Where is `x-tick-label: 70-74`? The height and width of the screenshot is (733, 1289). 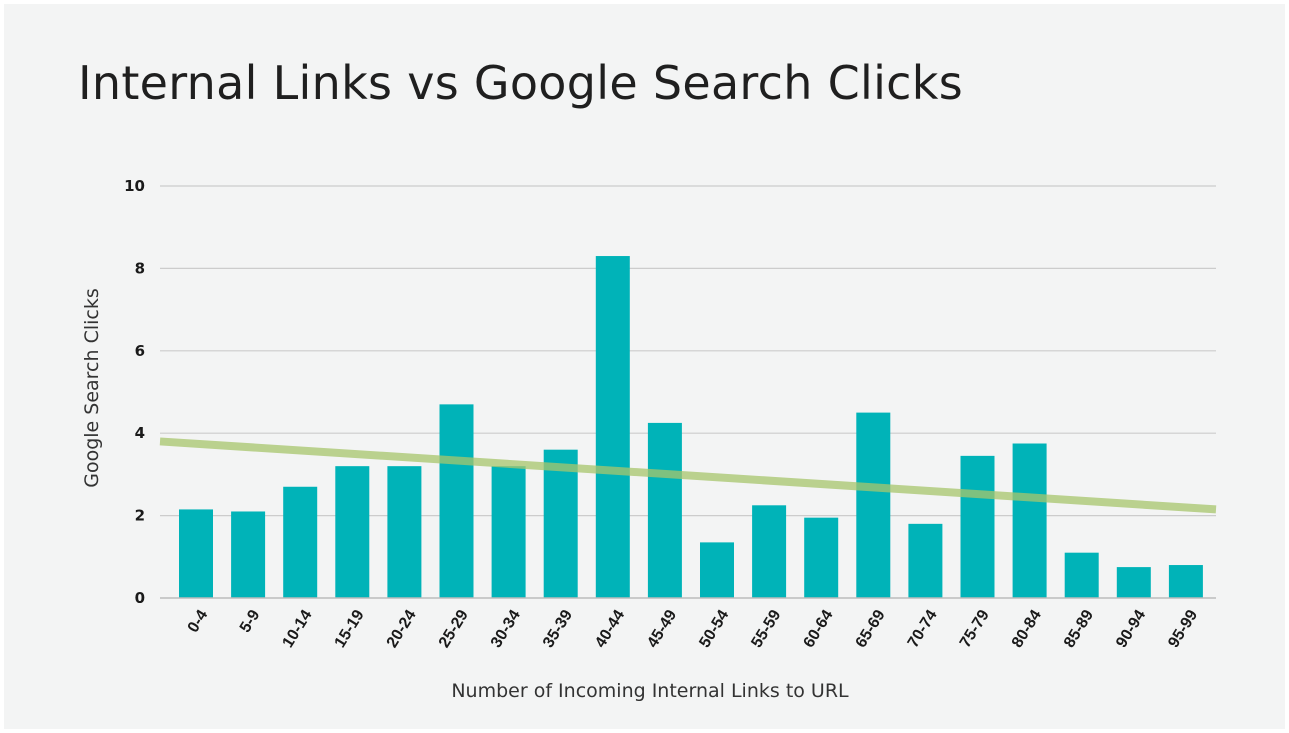
x-tick-label: 70-74 is located at coordinates (923, 629).